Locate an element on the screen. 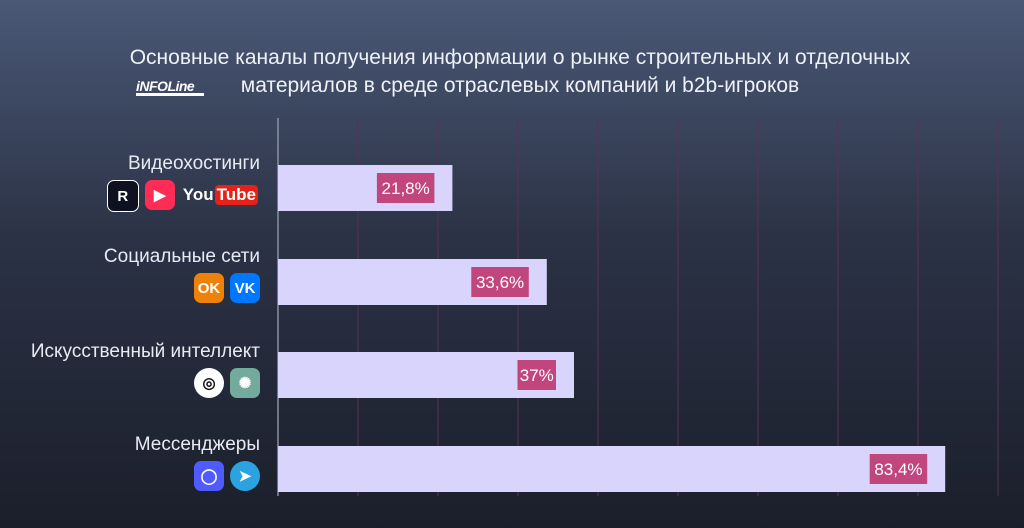 Image resolution: width=1024 pixels, height=528 pixels. category-icons: R ▶ You Tube is located at coordinates (183, 196).